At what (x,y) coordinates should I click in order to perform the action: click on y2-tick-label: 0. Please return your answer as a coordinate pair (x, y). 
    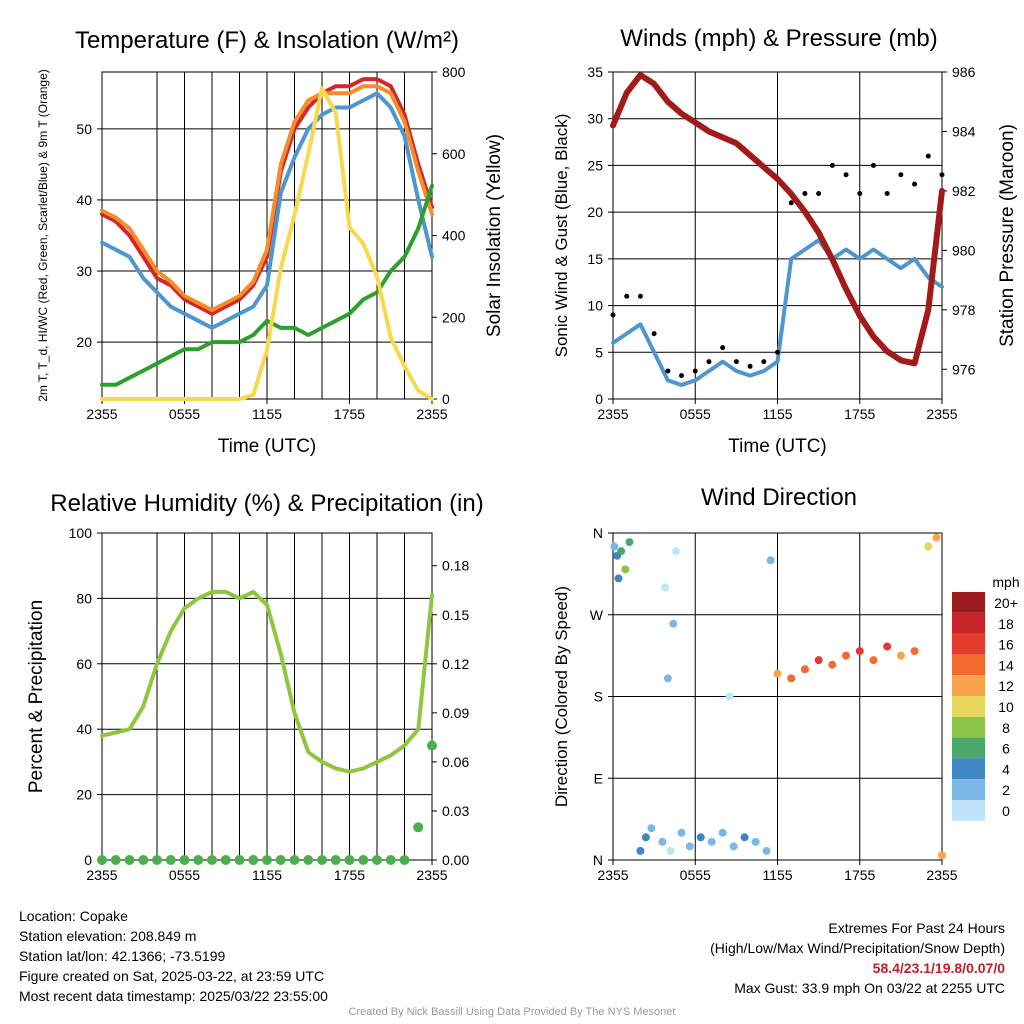
    Looking at the image, I should click on (446, 399).